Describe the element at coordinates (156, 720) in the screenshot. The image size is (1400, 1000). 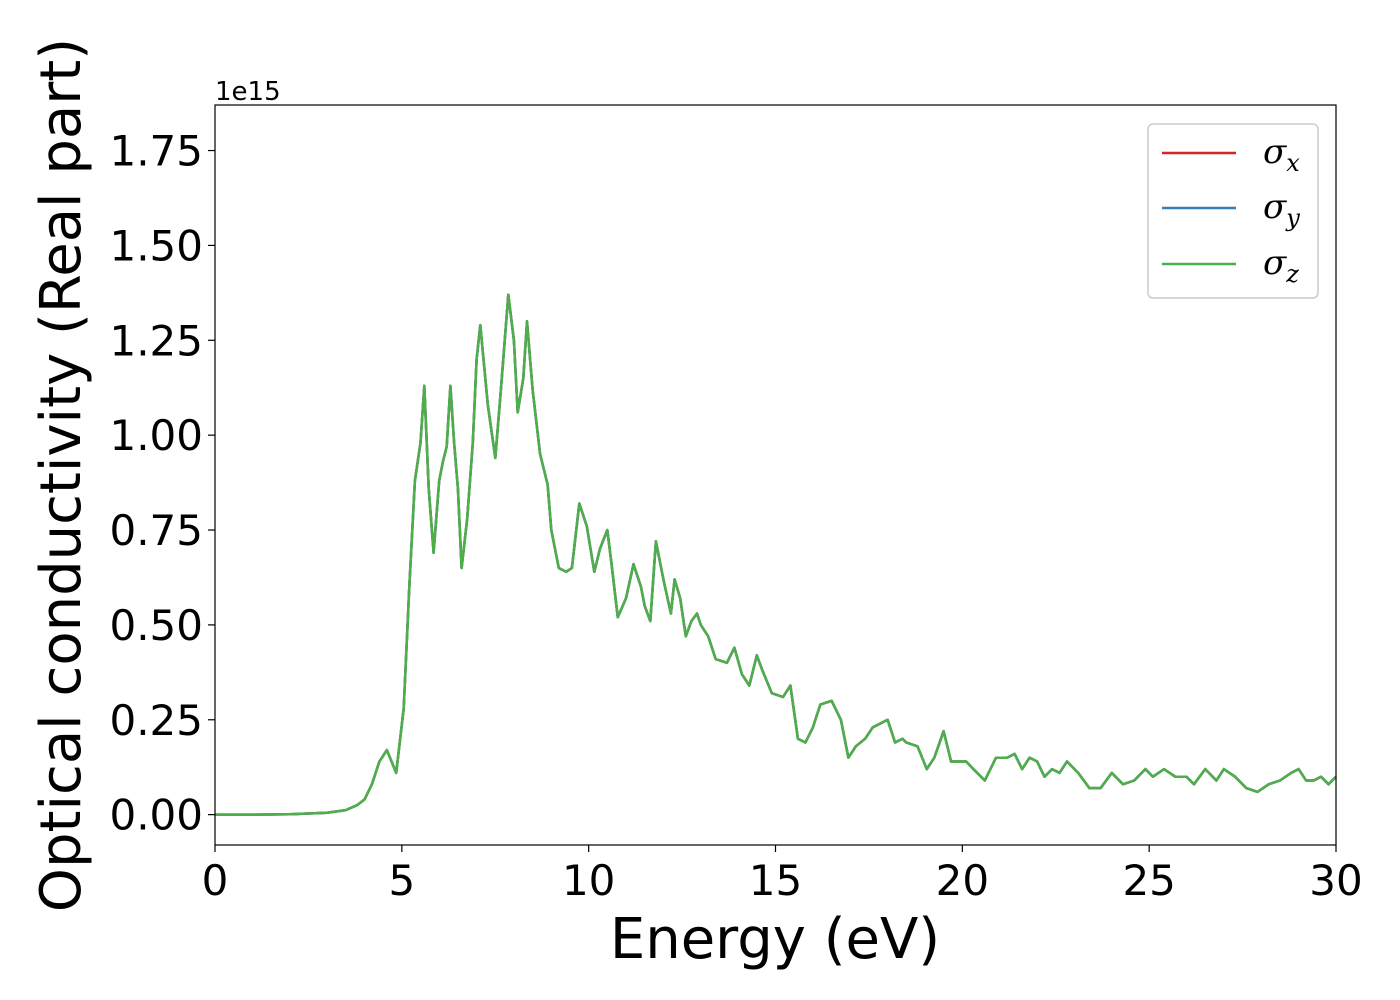
I see `y-tick-label: 0.25` at that location.